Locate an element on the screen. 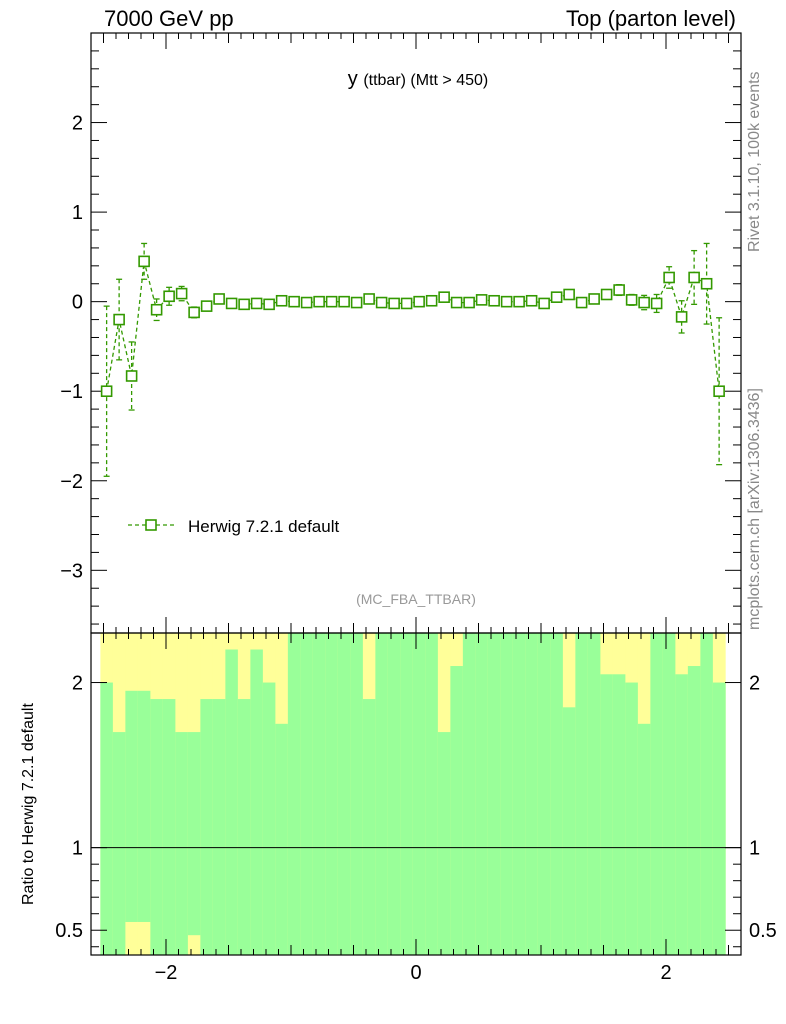 The height and width of the screenshot is (1024, 786). y-tick-label: −2 is located at coordinates (71, 482).